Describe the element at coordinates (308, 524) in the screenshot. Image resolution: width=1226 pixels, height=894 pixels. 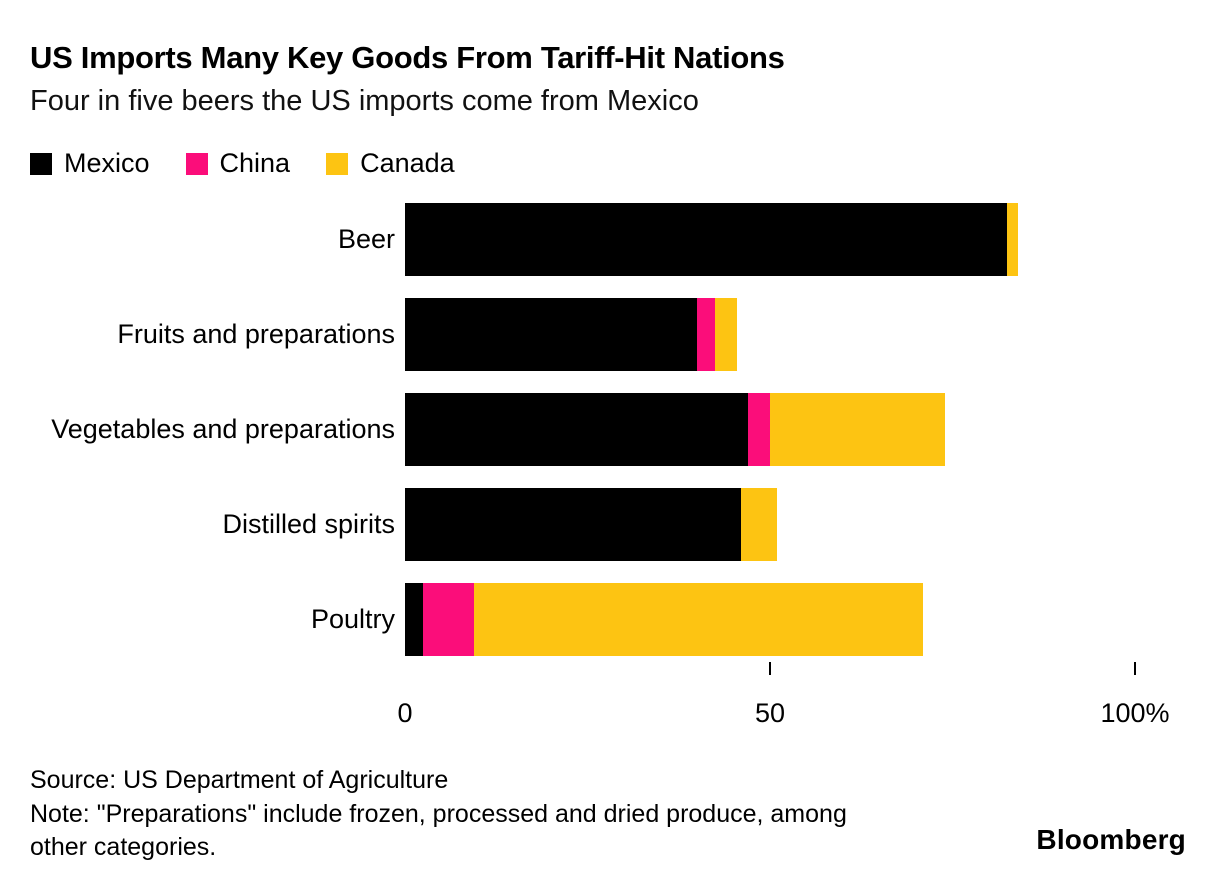
I see `category-label: Distilled spirits` at that location.